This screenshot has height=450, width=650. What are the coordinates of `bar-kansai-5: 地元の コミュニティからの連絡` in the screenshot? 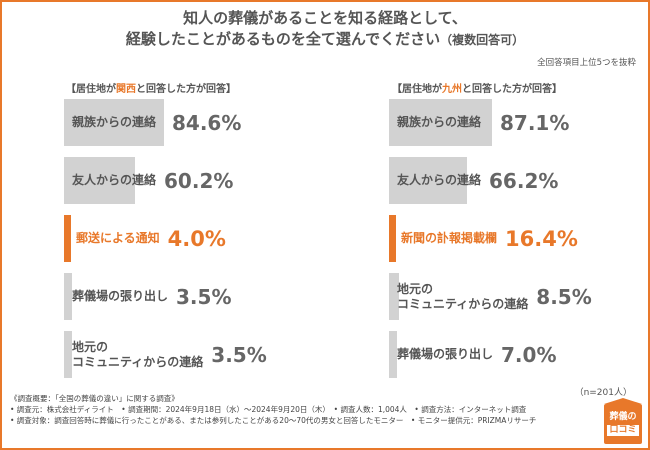 It's located at (133, 354).